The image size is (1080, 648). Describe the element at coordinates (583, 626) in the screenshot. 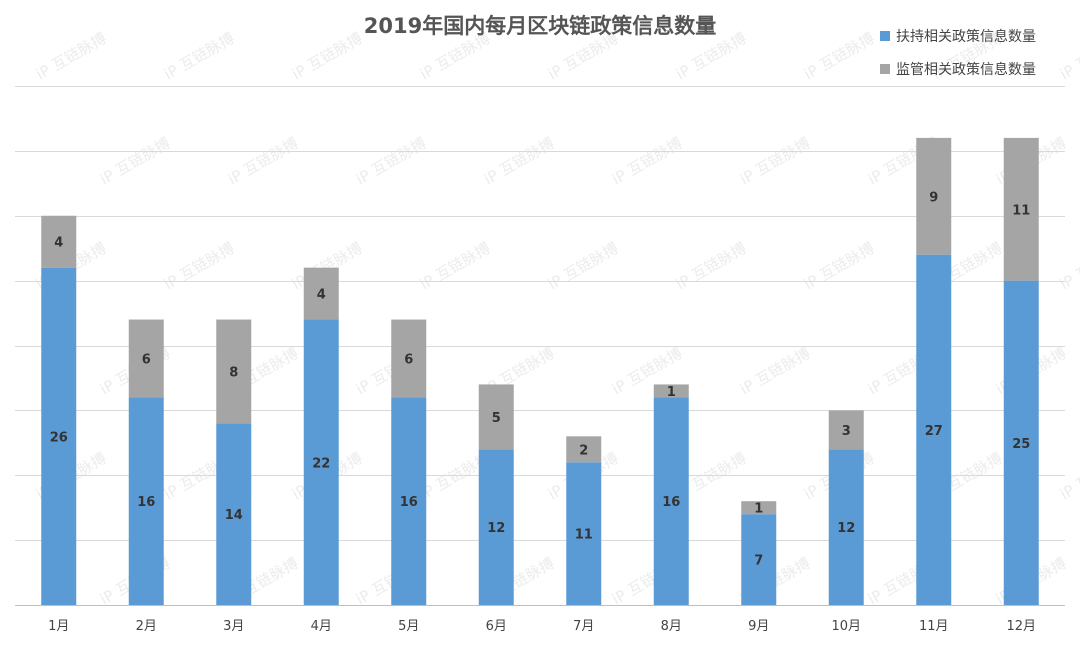

I see `x-tick-label: 7月` at that location.